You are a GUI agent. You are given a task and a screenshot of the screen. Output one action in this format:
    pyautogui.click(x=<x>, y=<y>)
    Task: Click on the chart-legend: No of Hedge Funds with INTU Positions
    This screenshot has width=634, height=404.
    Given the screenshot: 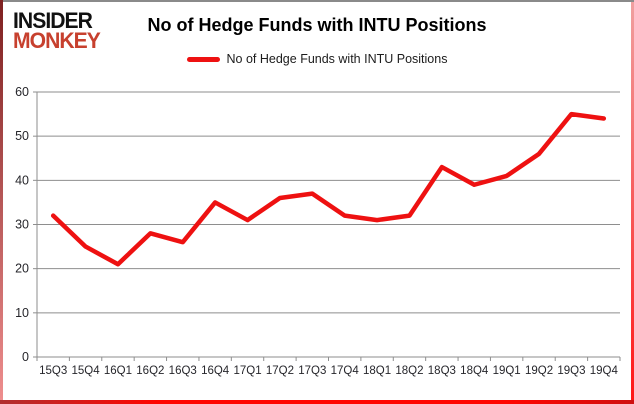 What is the action you would take?
    pyautogui.click(x=317, y=59)
    